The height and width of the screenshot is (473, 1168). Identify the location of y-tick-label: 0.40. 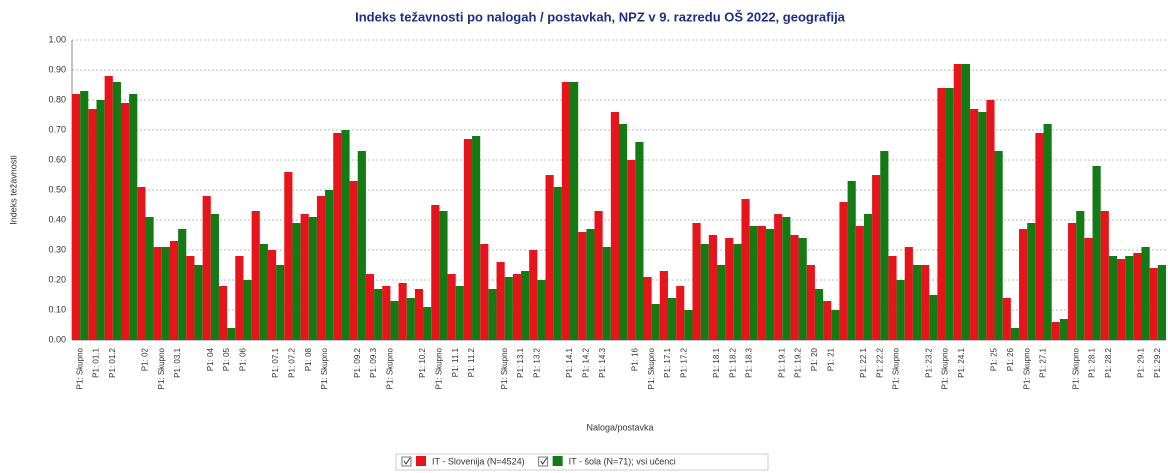
(57, 219).